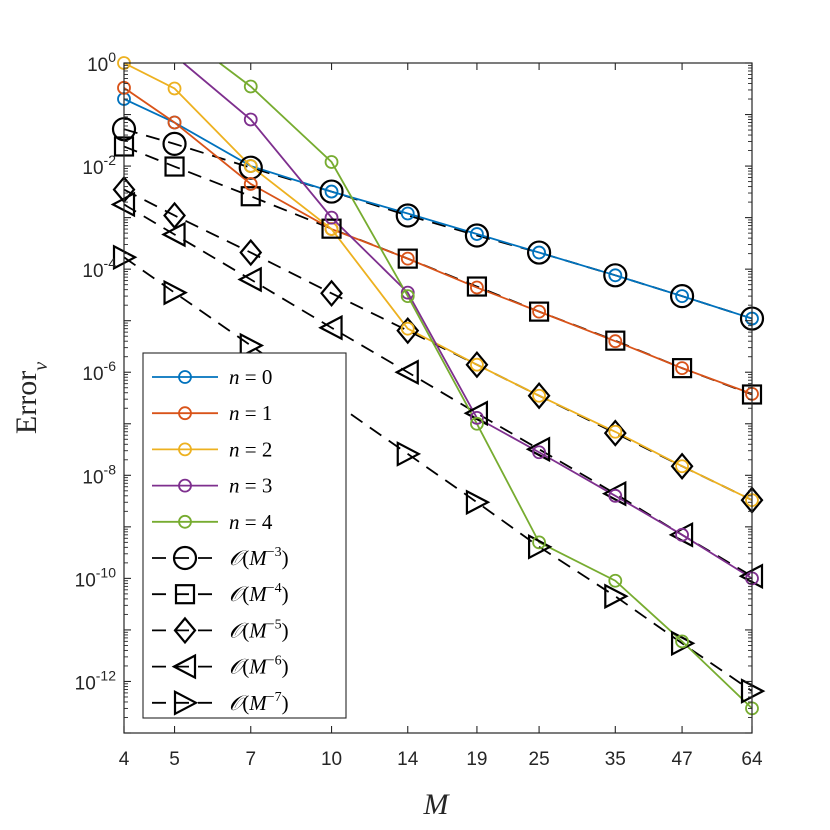  Describe the element at coordinates (476, 759) in the screenshot. I see `x-tick-label-5: 19` at that location.